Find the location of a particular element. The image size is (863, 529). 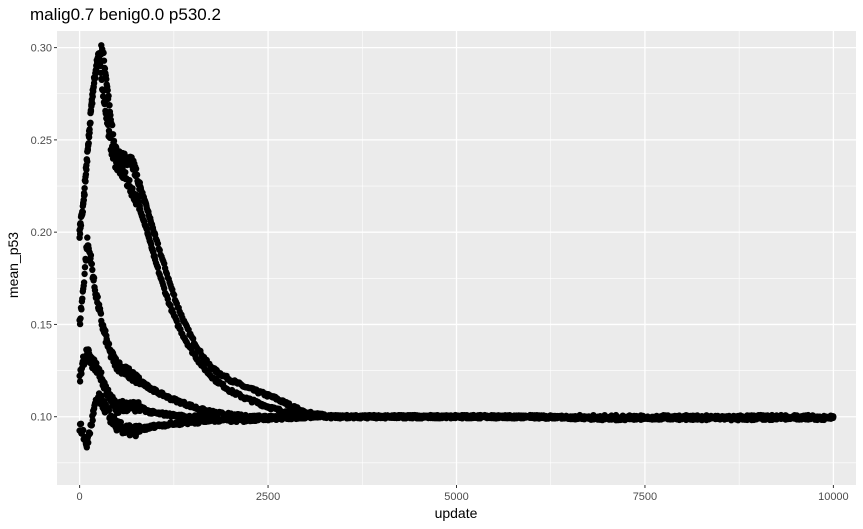

x-tick-label: 2500 is located at coordinates (268, 497).